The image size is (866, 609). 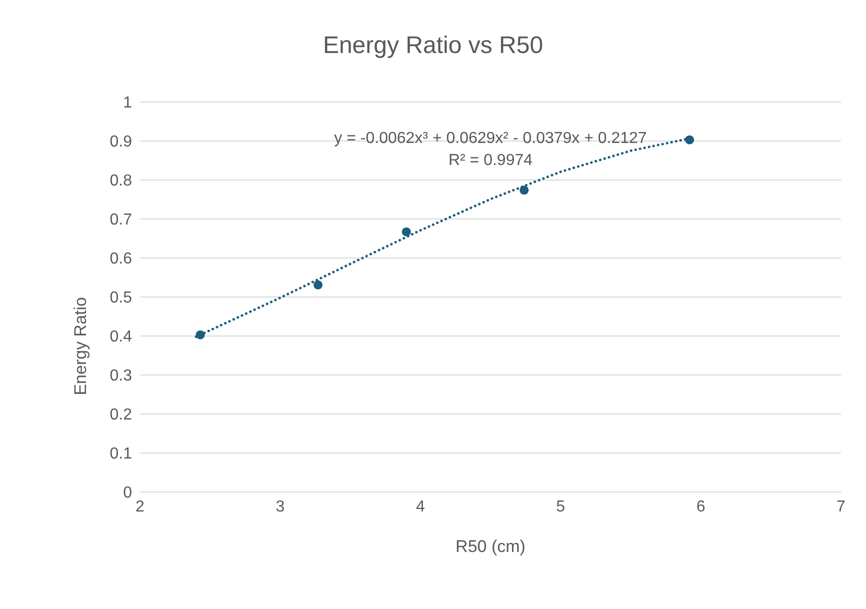 What do you see at coordinates (121, 415) in the screenshot?
I see `y-tick-label: 0.2` at bounding box center [121, 415].